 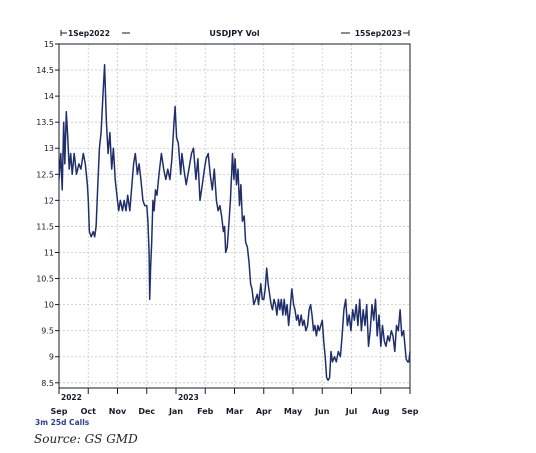 I want to click on y-tick-label: 10.5, so click(x=45, y=279).